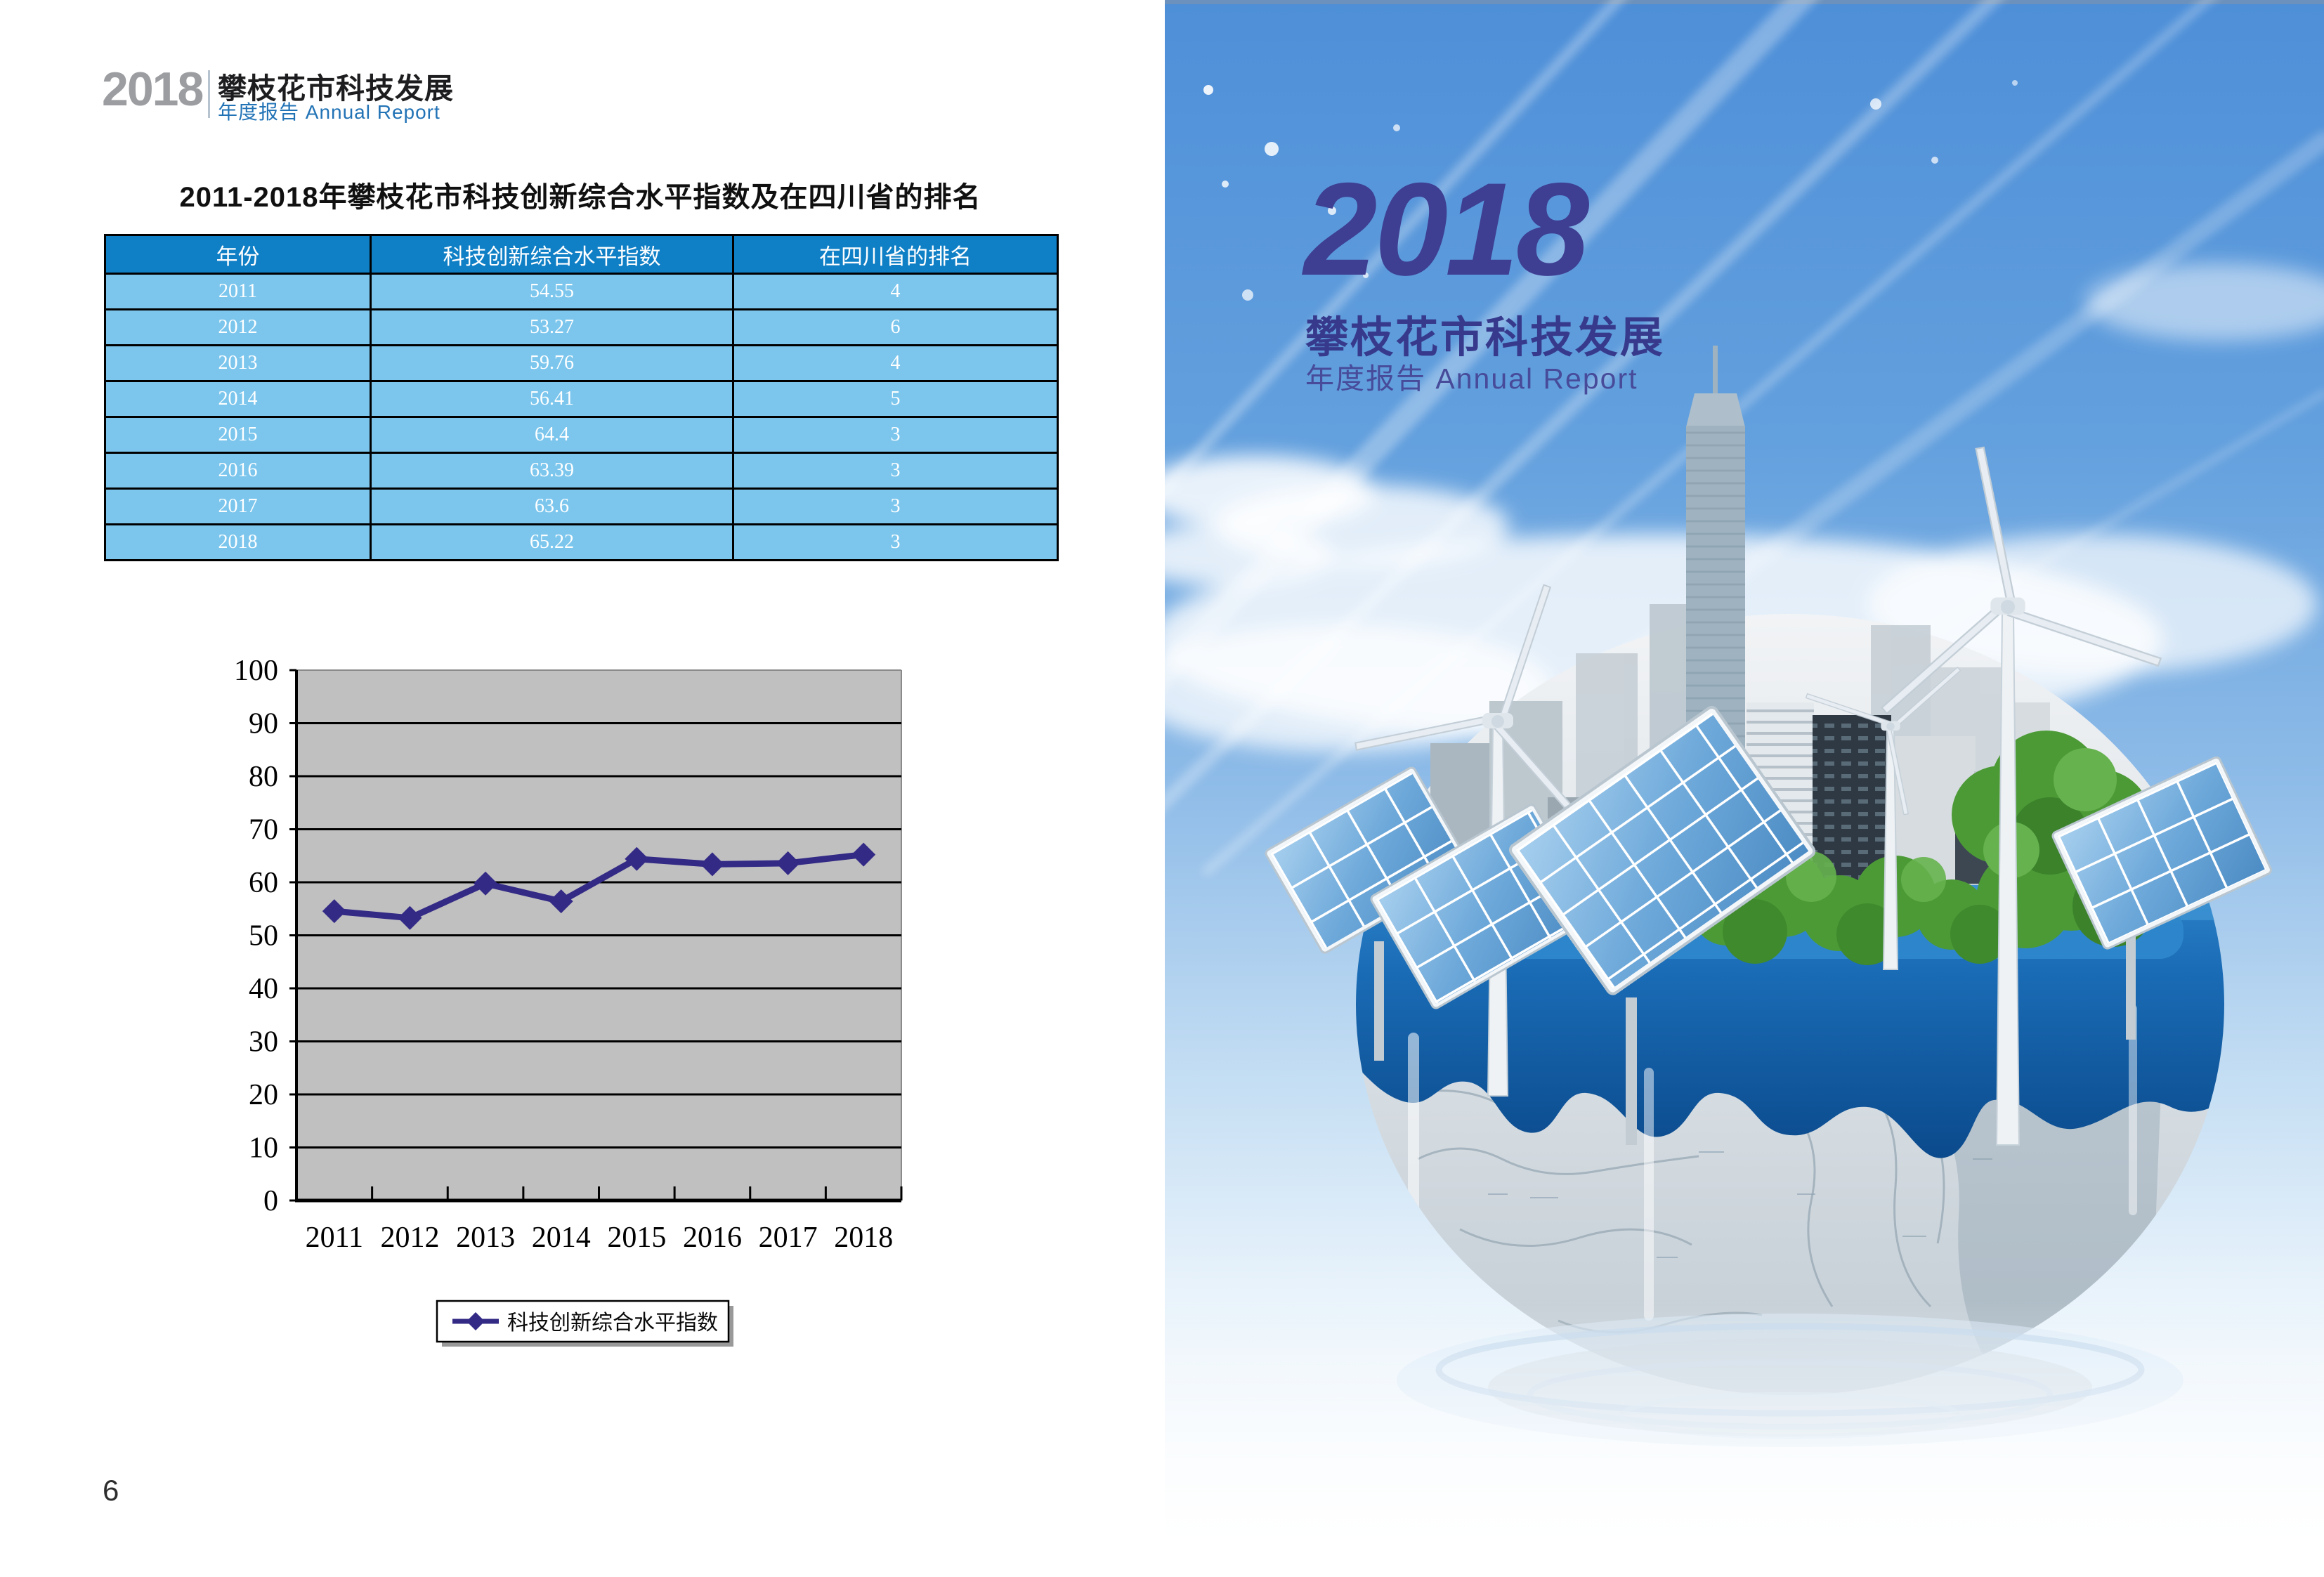 This screenshot has width=2324, height=1577. I want to click on cover-subtitle: 年度报告 Annual Report, so click(1471, 379).